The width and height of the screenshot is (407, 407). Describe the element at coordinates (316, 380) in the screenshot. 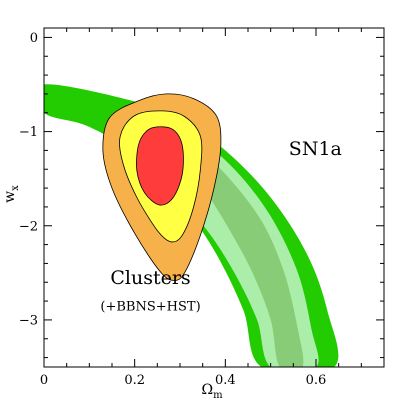

I see `x-tick-label: 0.6` at that location.